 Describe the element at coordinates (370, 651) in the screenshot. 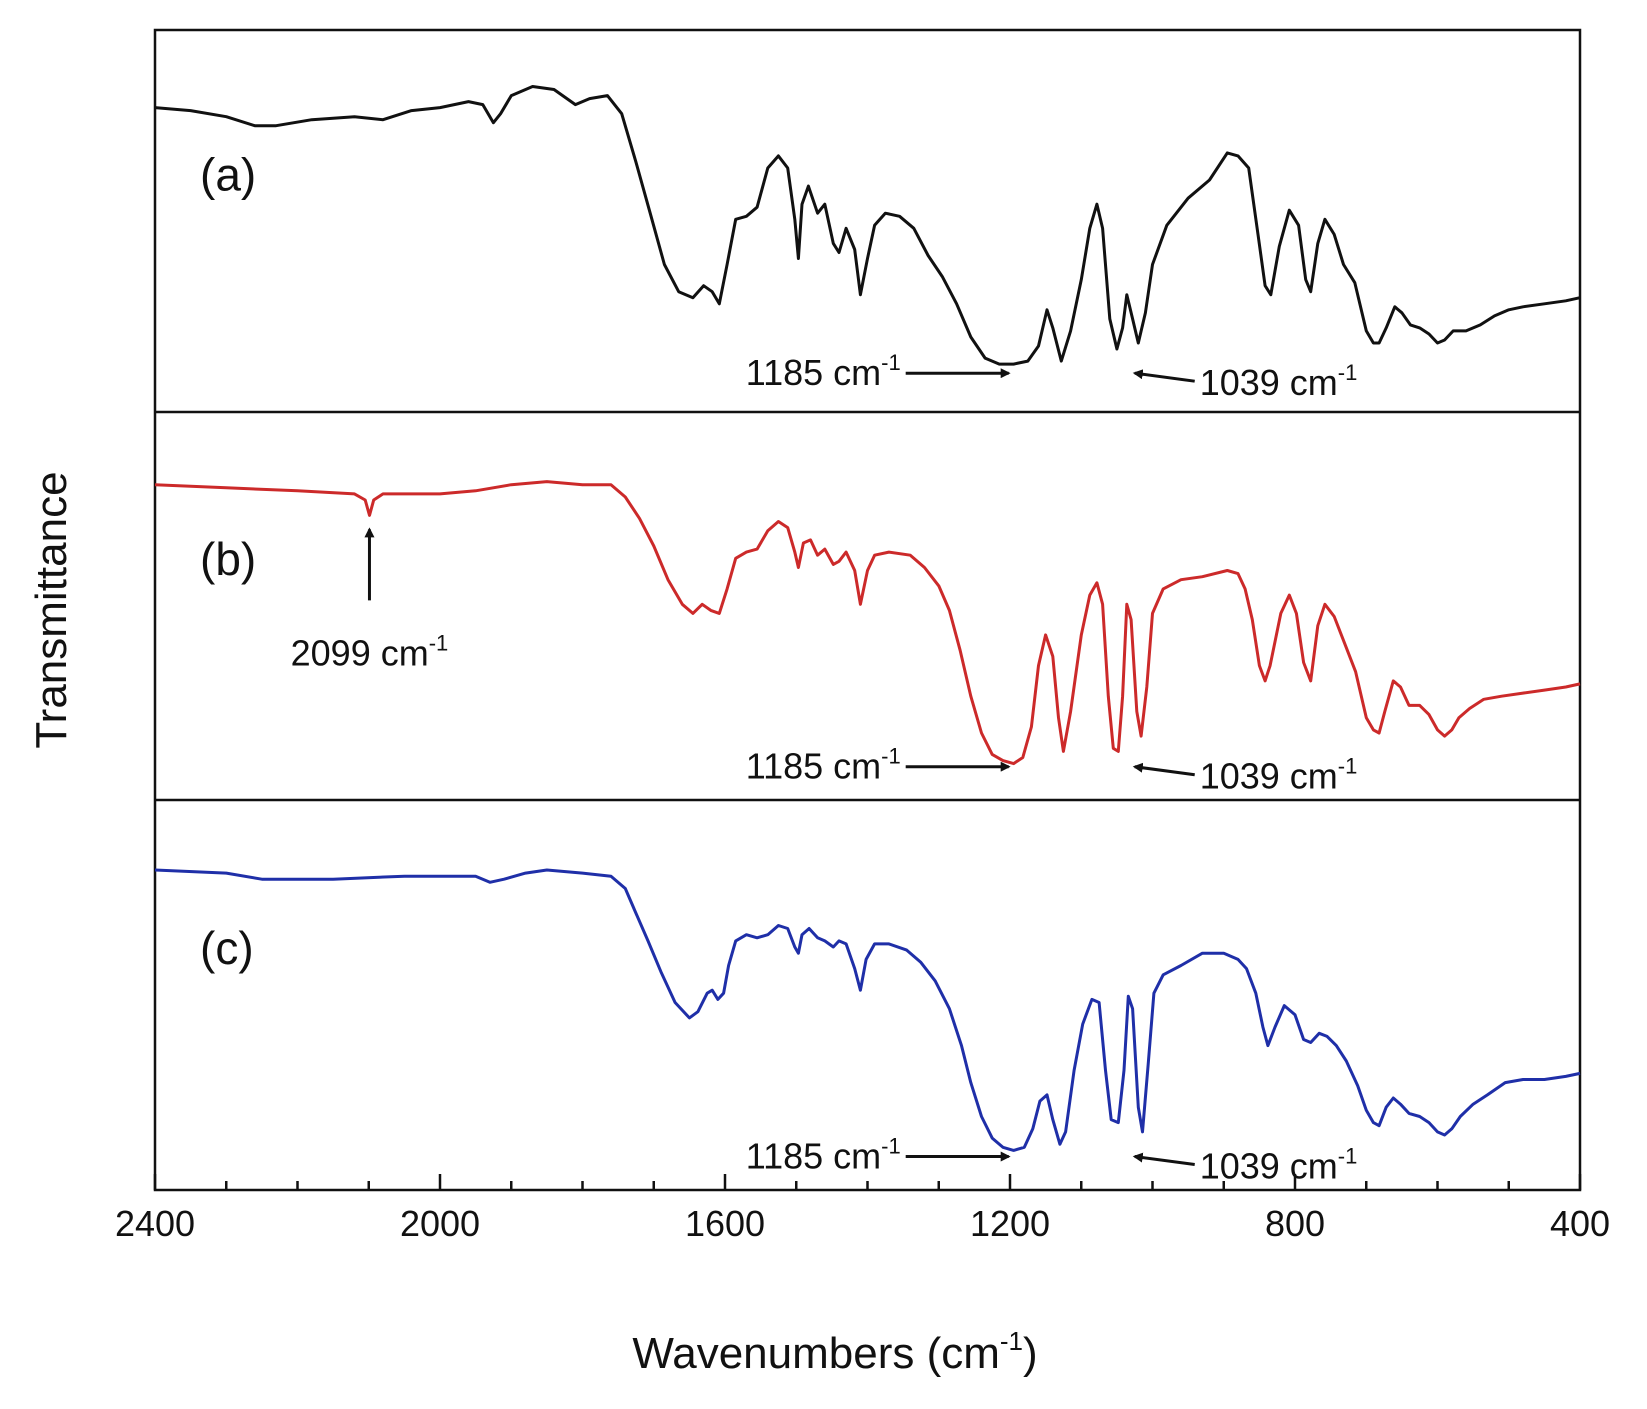

I see `peak-annotation: 2099 cm-1` at that location.